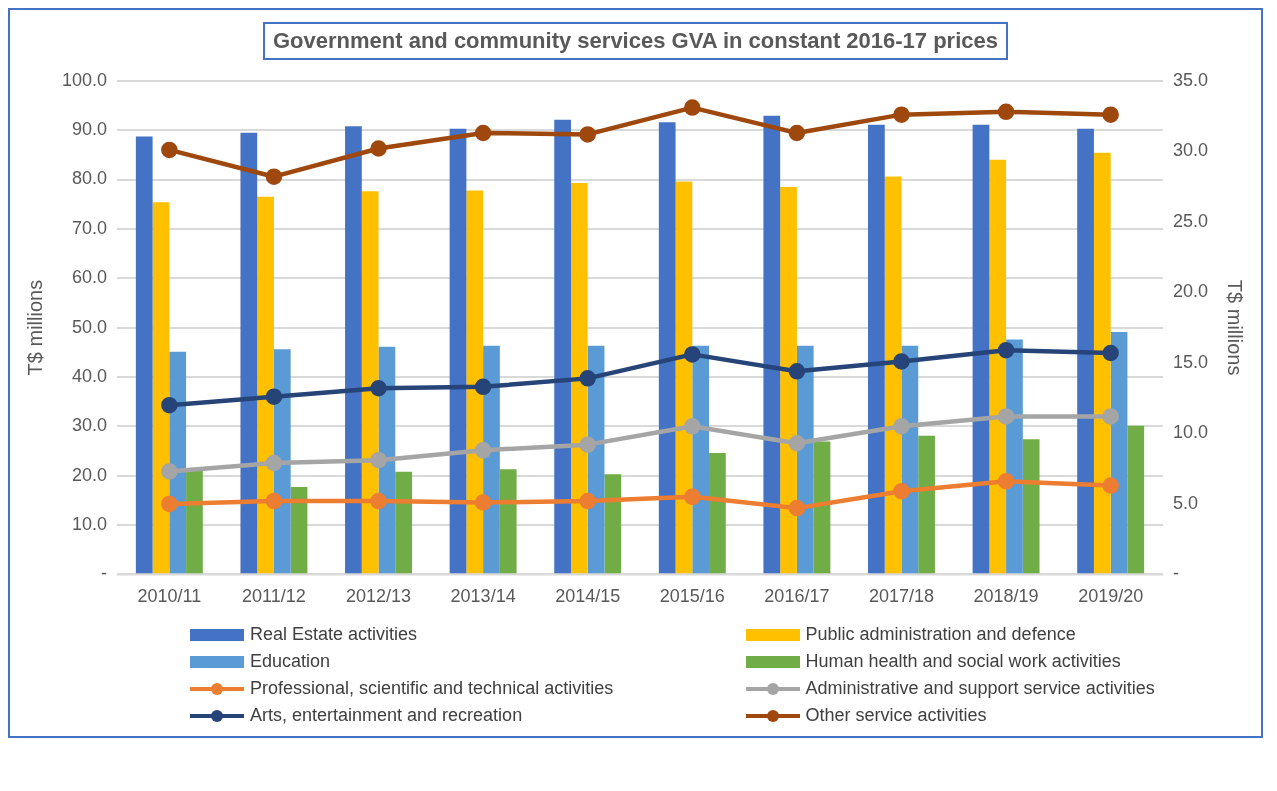  Describe the element at coordinates (90, 227) in the screenshot. I see `y-tick-label: 70.0` at that location.